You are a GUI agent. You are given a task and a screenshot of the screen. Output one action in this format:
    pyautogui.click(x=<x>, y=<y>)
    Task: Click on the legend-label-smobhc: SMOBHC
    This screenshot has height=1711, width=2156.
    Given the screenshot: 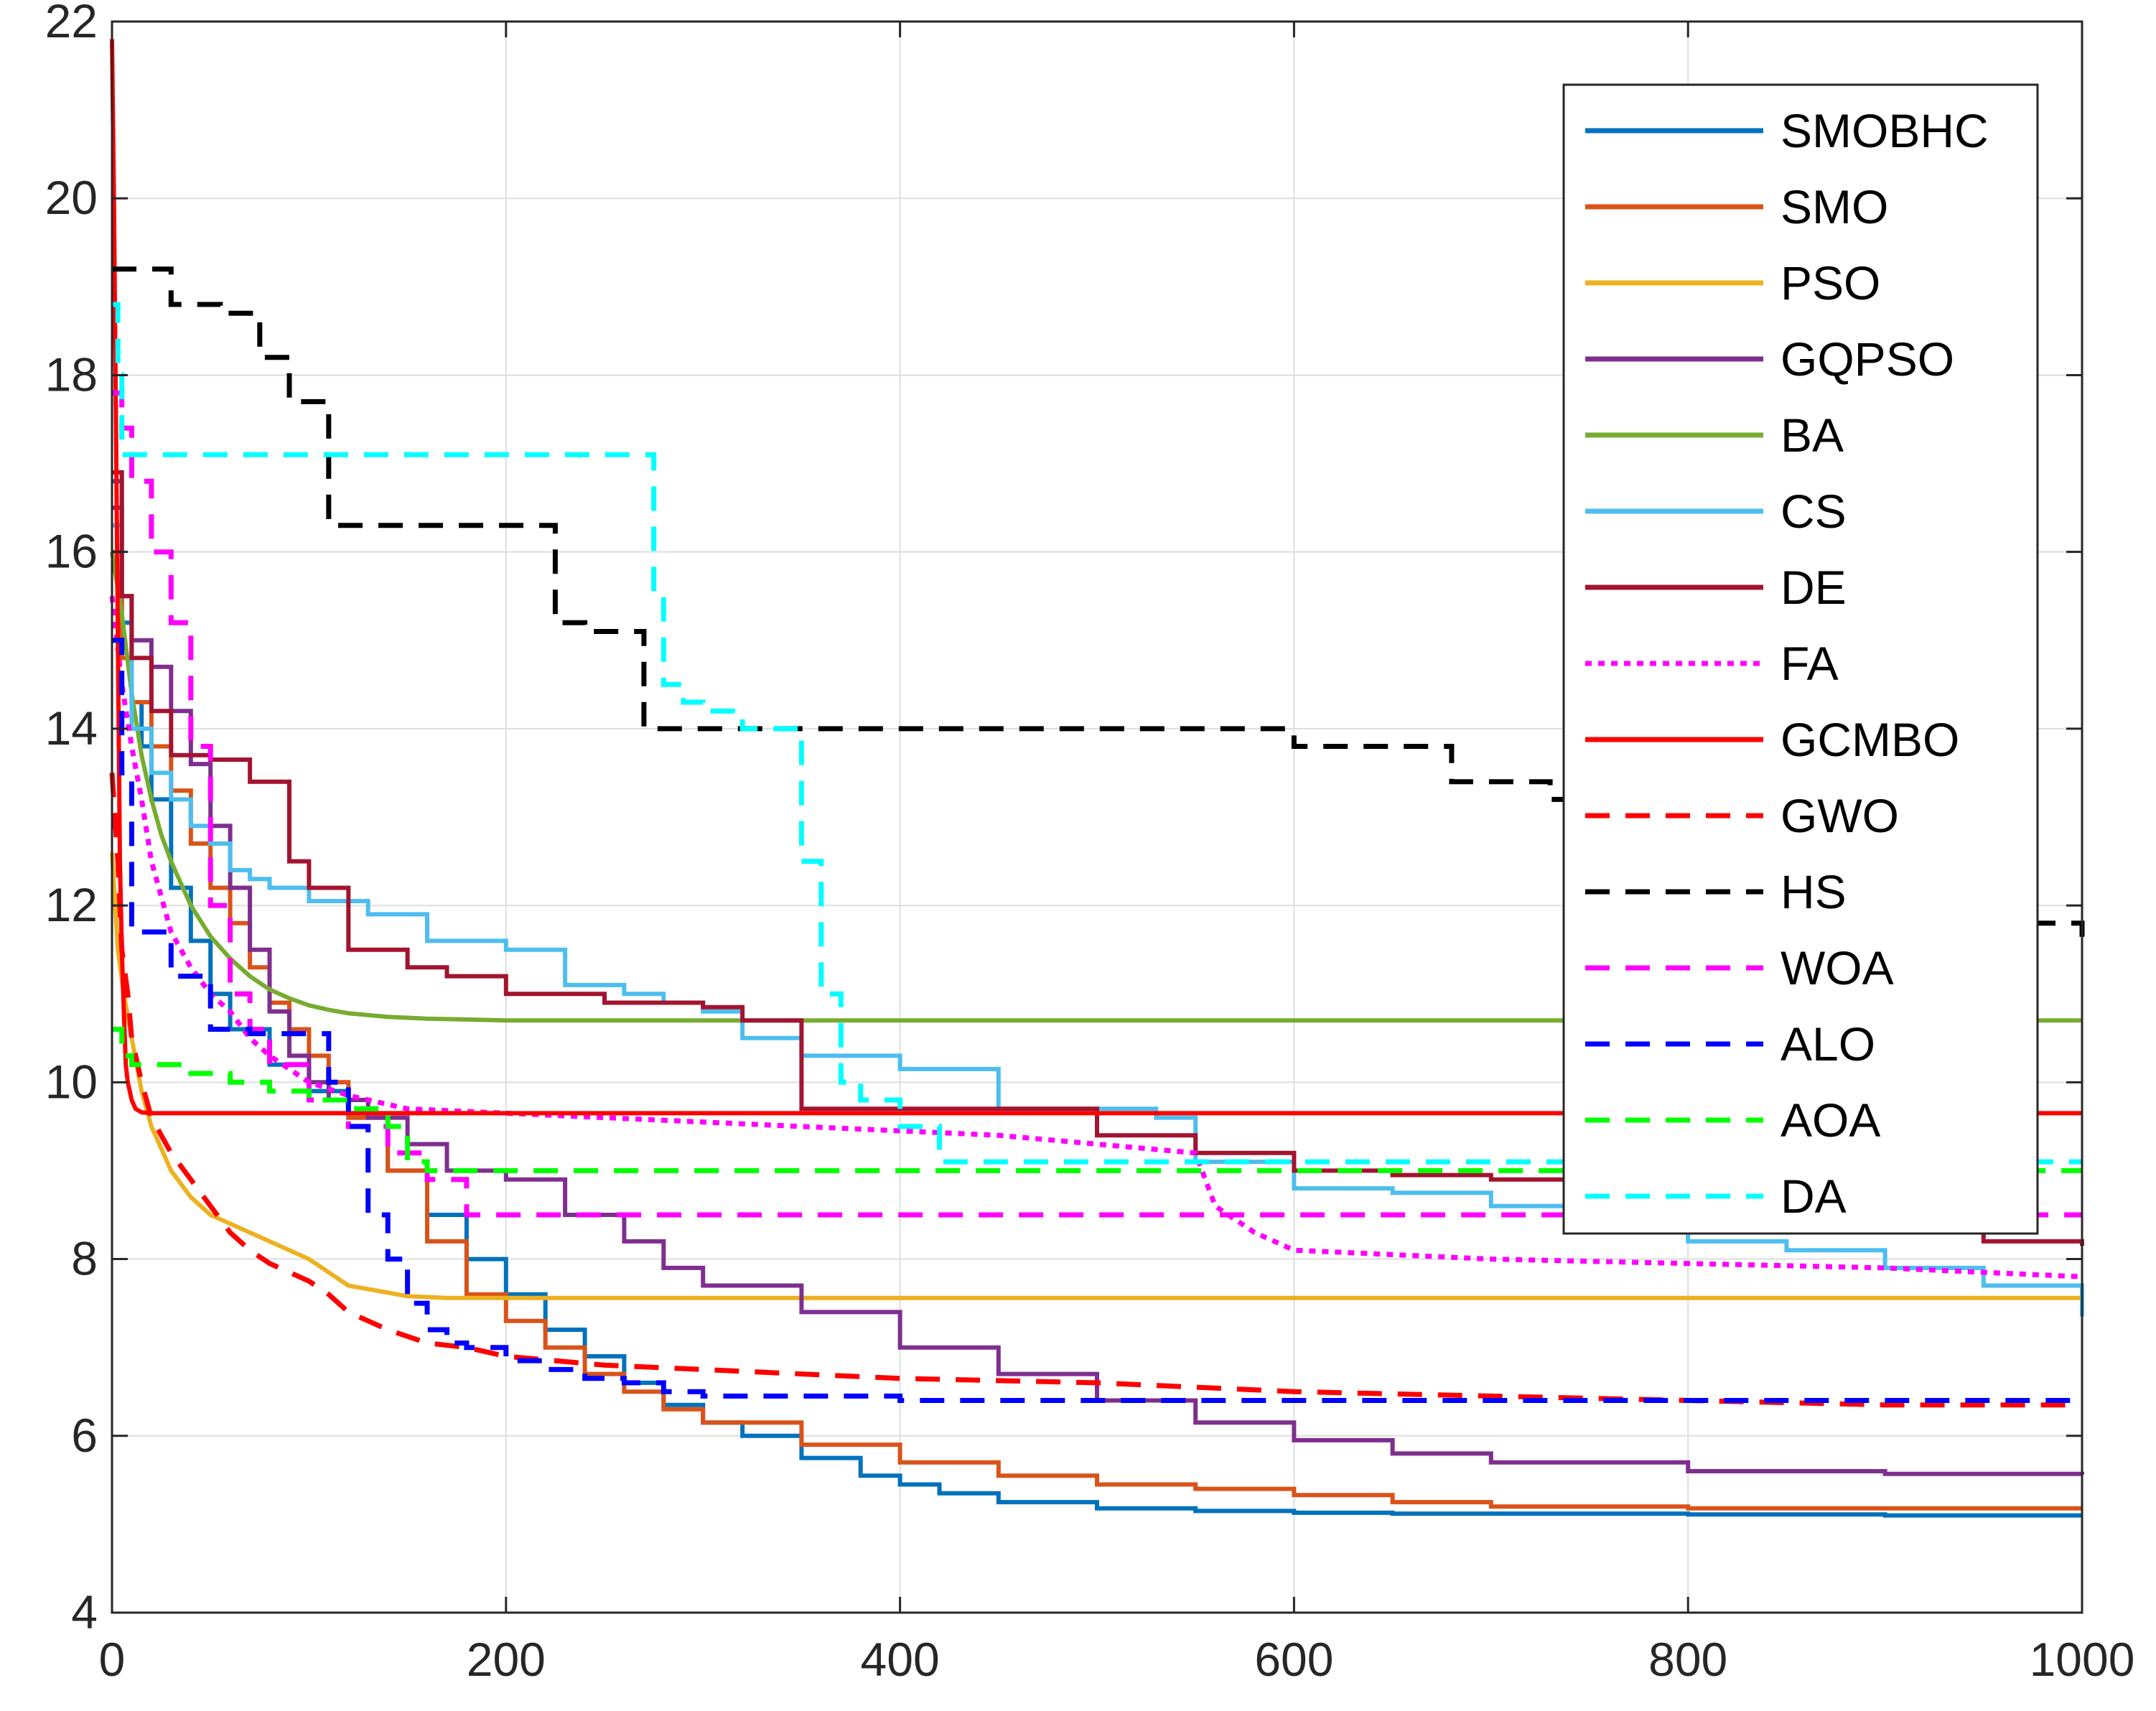 What is the action you would take?
    pyautogui.click(x=1885, y=130)
    